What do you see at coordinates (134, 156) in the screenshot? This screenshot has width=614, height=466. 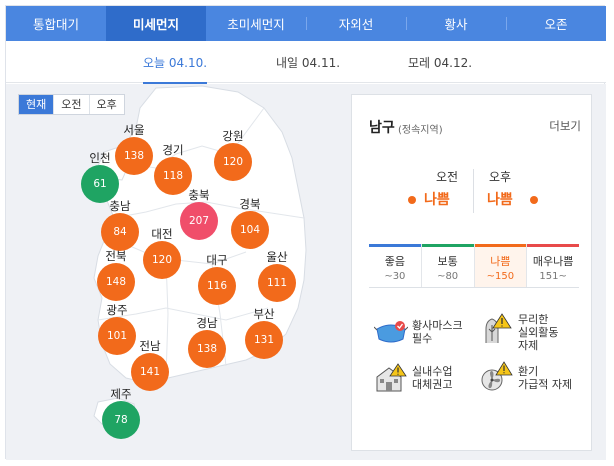 I see `region-bubble-seoul: 138` at bounding box center [134, 156].